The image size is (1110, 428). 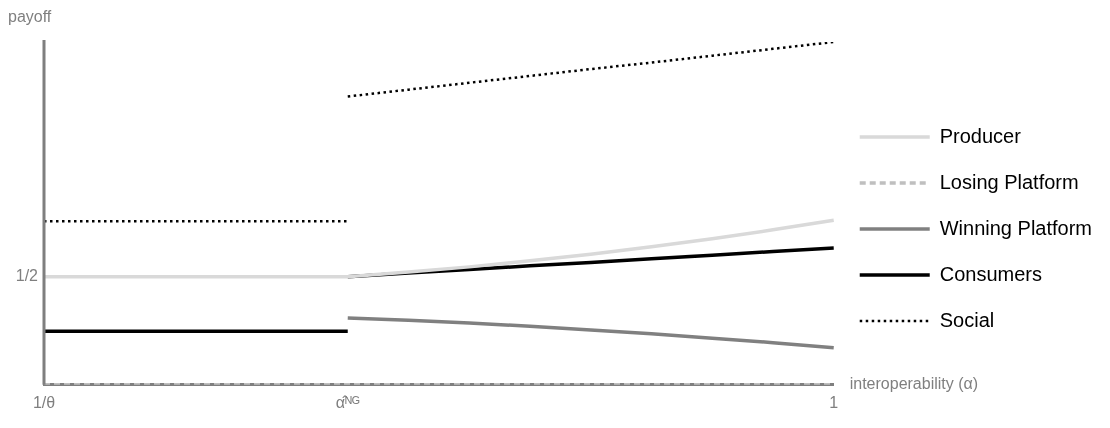 I want to click on legend-label: Winning Platform, so click(x=1016, y=227).